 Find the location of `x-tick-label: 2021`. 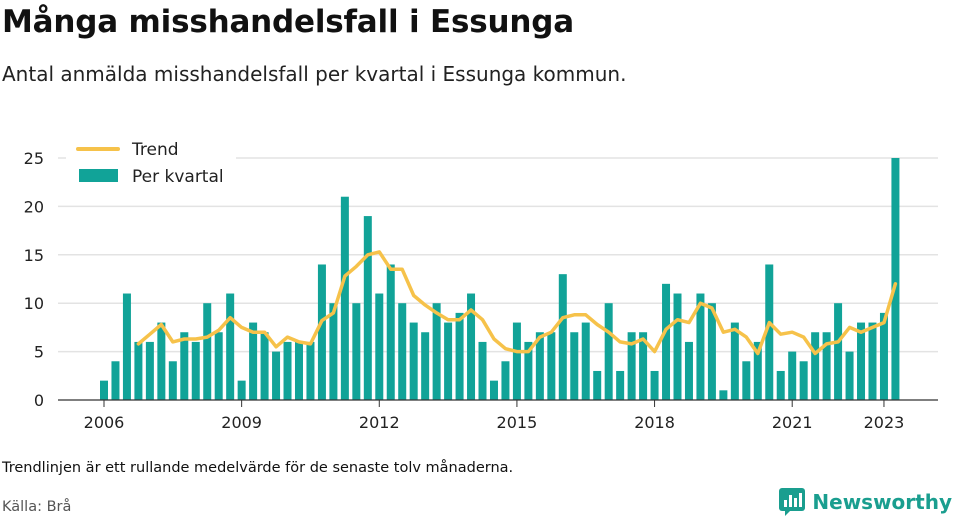

x-tick-label: 2021 is located at coordinates (792, 422).